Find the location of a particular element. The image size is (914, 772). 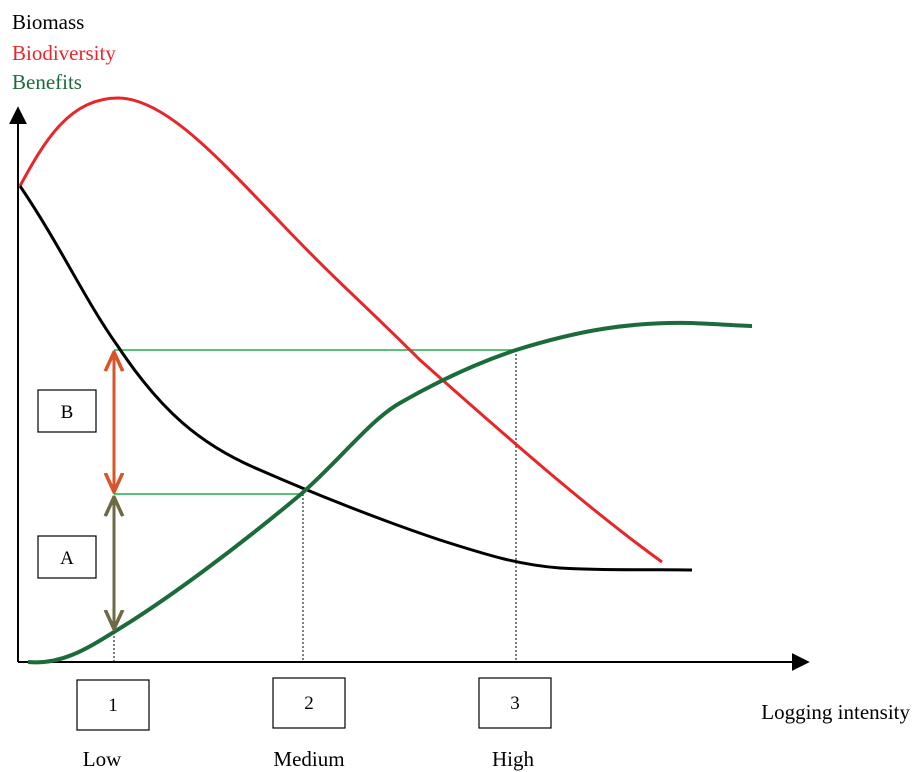

marker-box-2: 2 is located at coordinates (309, 703).